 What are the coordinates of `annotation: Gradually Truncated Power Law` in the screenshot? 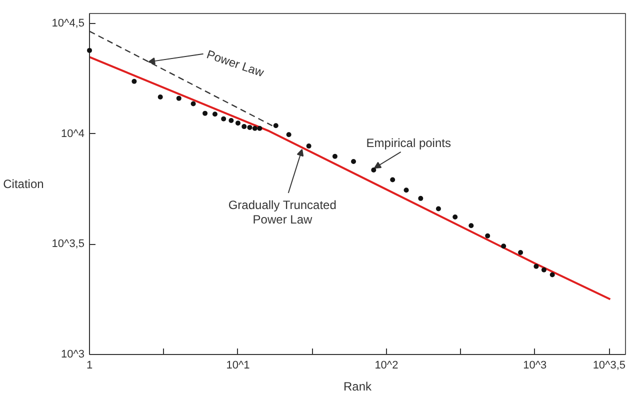 It's located at (282, 212).